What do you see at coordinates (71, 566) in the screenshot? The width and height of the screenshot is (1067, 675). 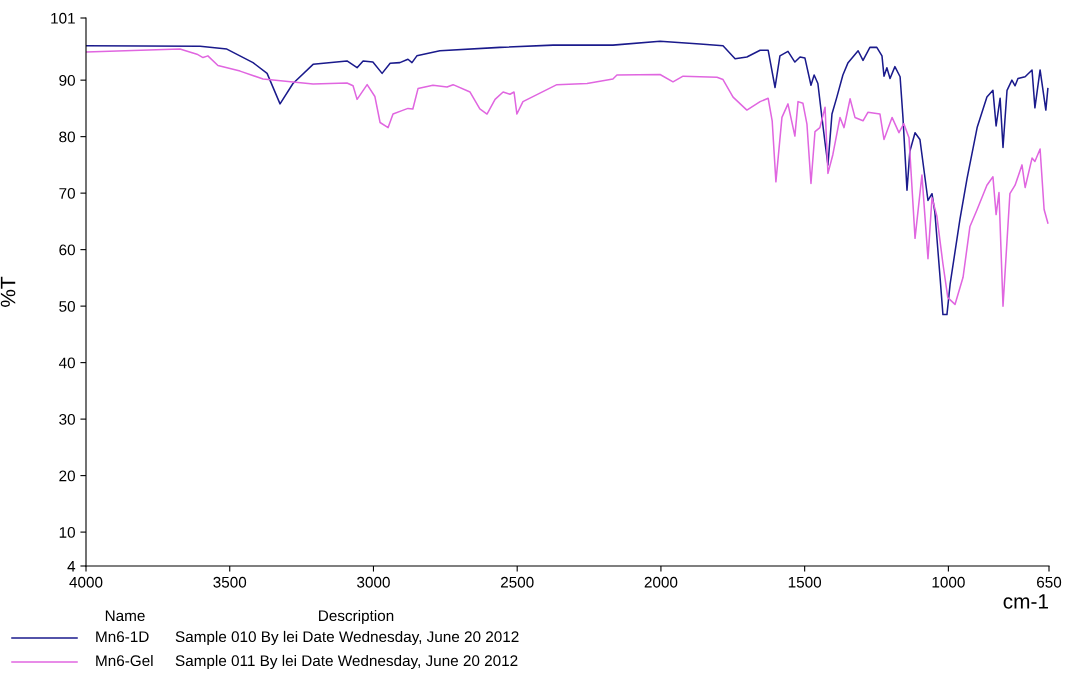 I see `y-tick-label: 4` at bounding box center [71, 566].